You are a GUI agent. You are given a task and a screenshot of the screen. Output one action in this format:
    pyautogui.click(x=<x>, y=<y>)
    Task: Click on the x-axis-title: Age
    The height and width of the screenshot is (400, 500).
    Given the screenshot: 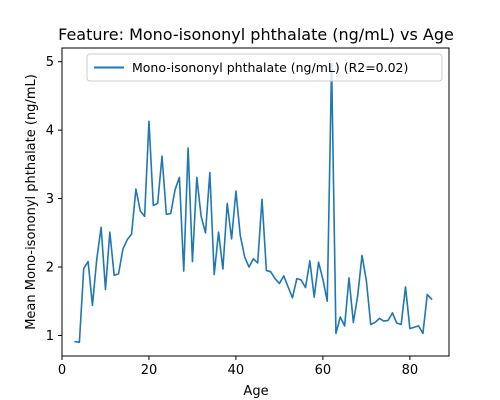 What is the action you would take?
    pyautogui.click(x=255, y=391)
    